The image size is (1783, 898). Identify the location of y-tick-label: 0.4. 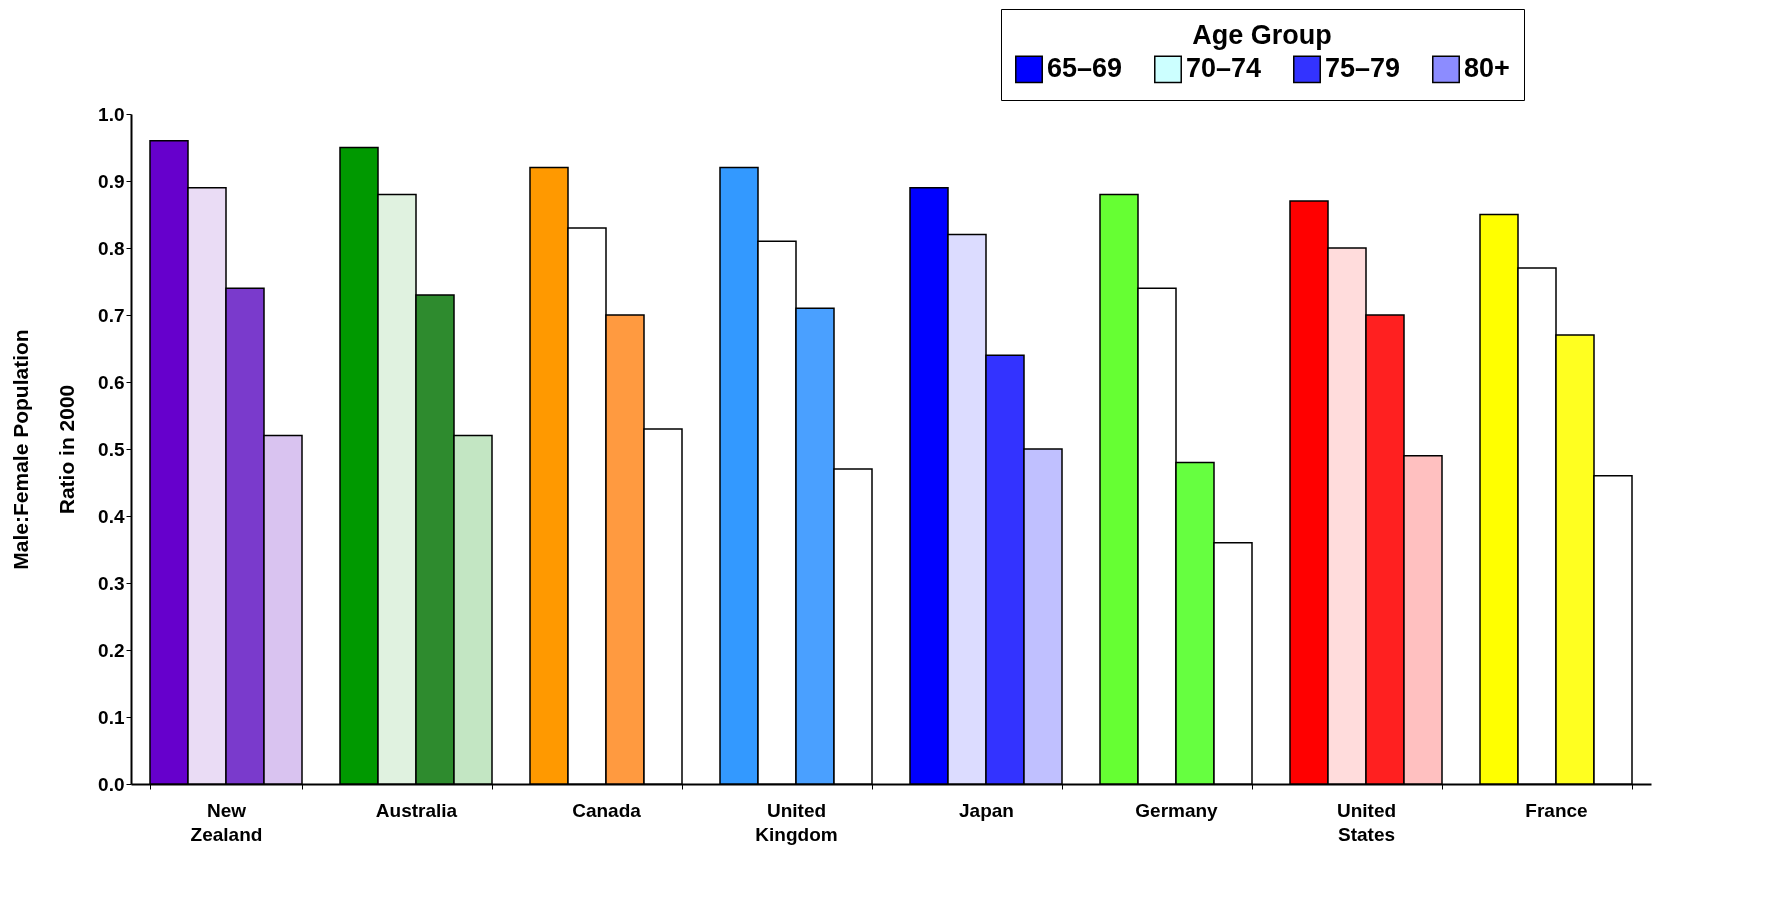
(111, 516).